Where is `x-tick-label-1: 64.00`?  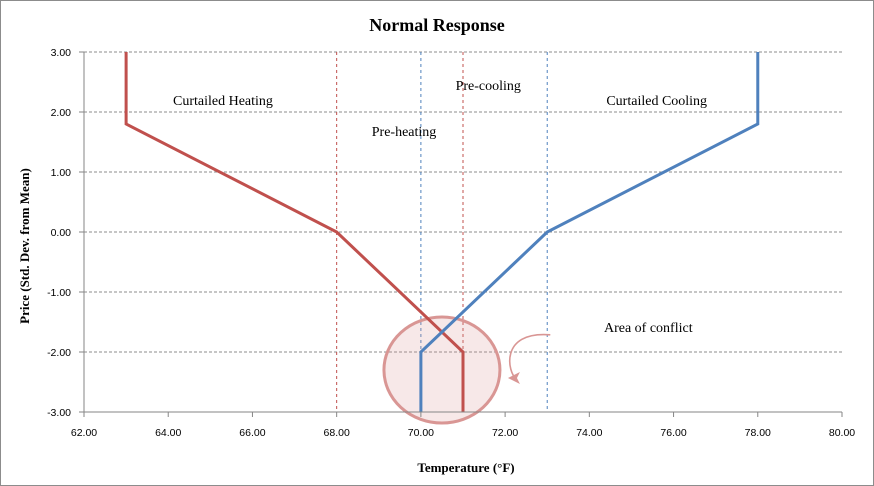 x-tick-label-1: 64.00 is located at coordinates (168, 433).